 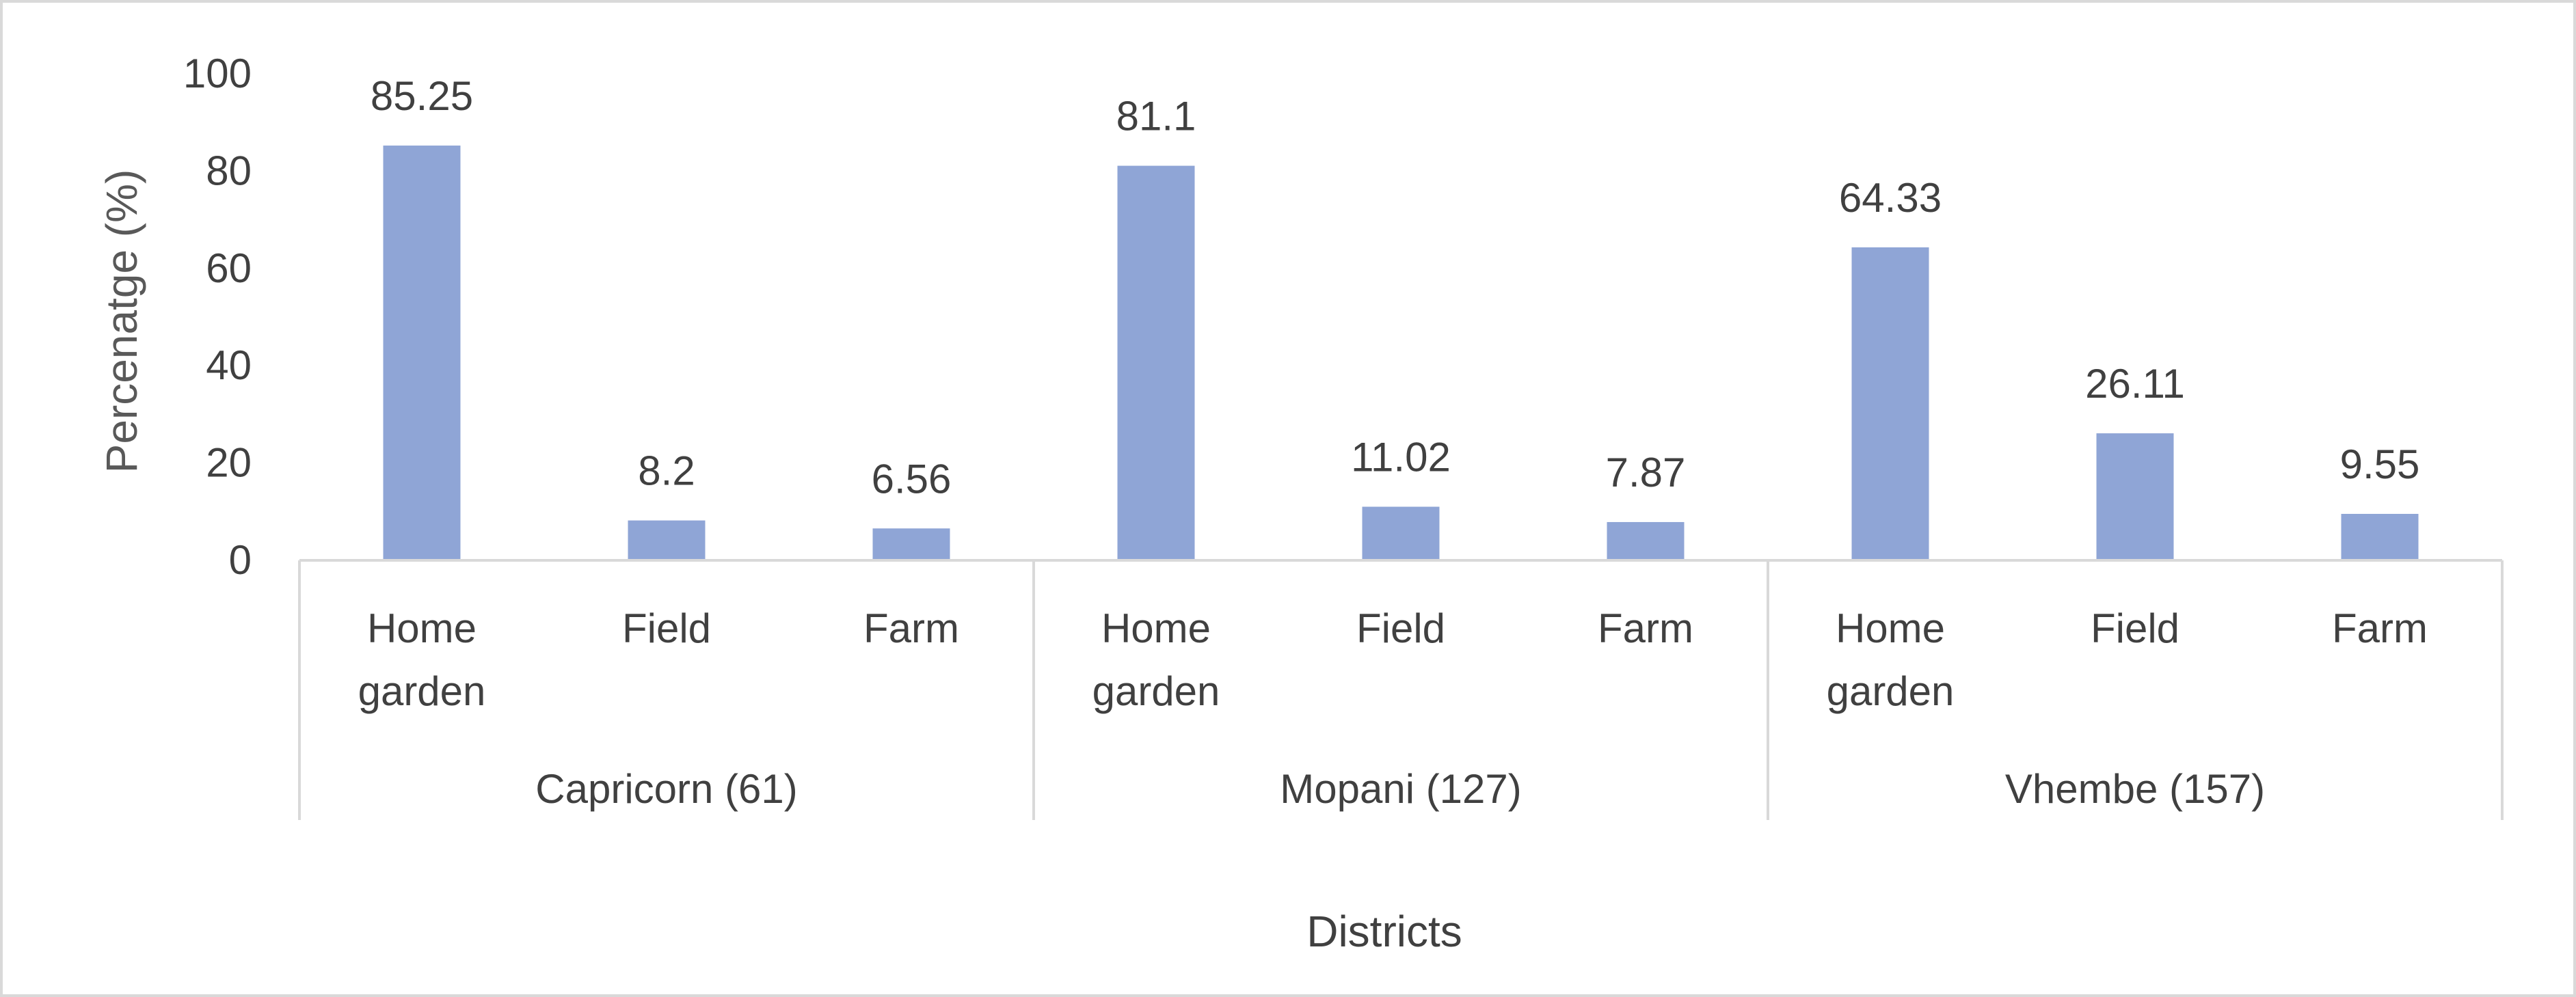 I want to click on data-label: 26.11, so click(x=2135, y=384).